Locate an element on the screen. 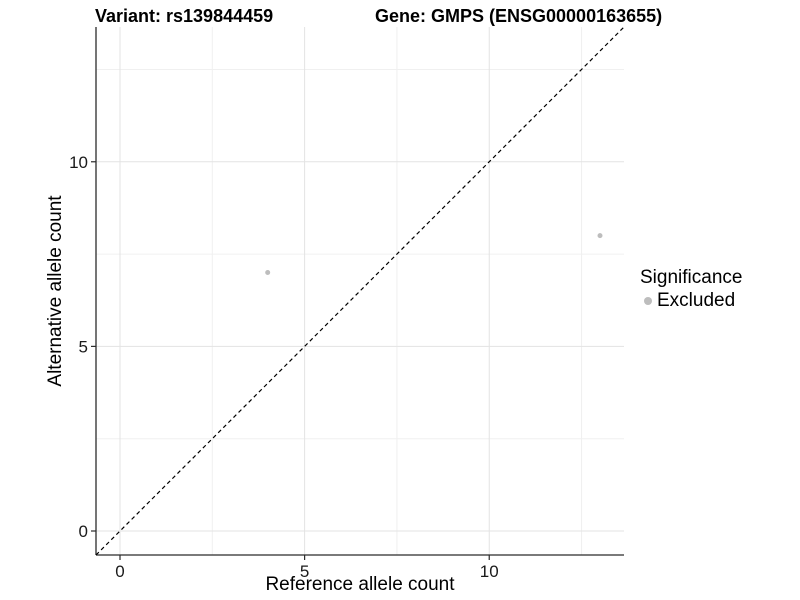 The image size is (800, 600). gene-title: Gene: GMPS (ENSG00000163655) is located at coordinates (519, 16).